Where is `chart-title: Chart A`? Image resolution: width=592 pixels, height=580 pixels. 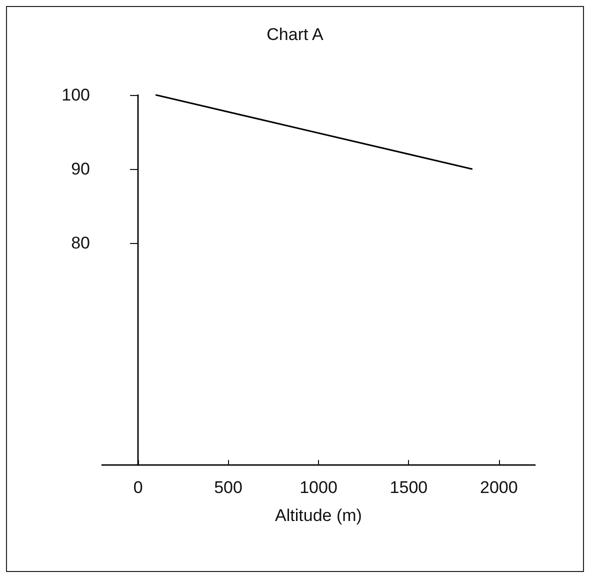
chart-title: Chart A is located at coordinates (295, 34).